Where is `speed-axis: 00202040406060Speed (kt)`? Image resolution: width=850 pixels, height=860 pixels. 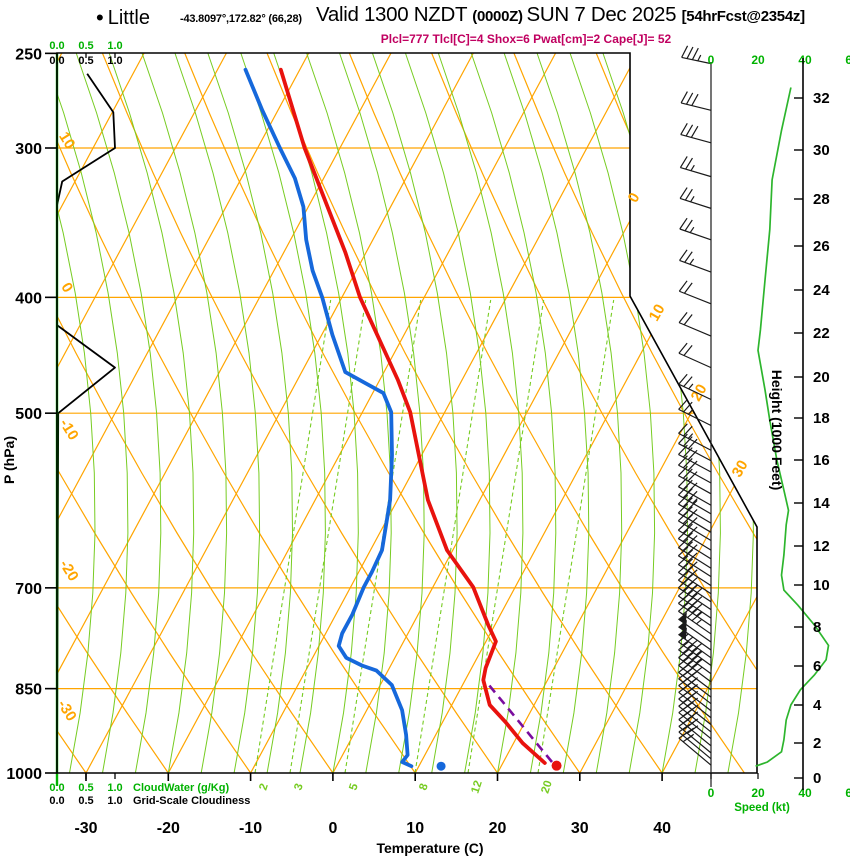
speed-axis: 00202040406060Speed (kt) is located at coordinates (779, 433).